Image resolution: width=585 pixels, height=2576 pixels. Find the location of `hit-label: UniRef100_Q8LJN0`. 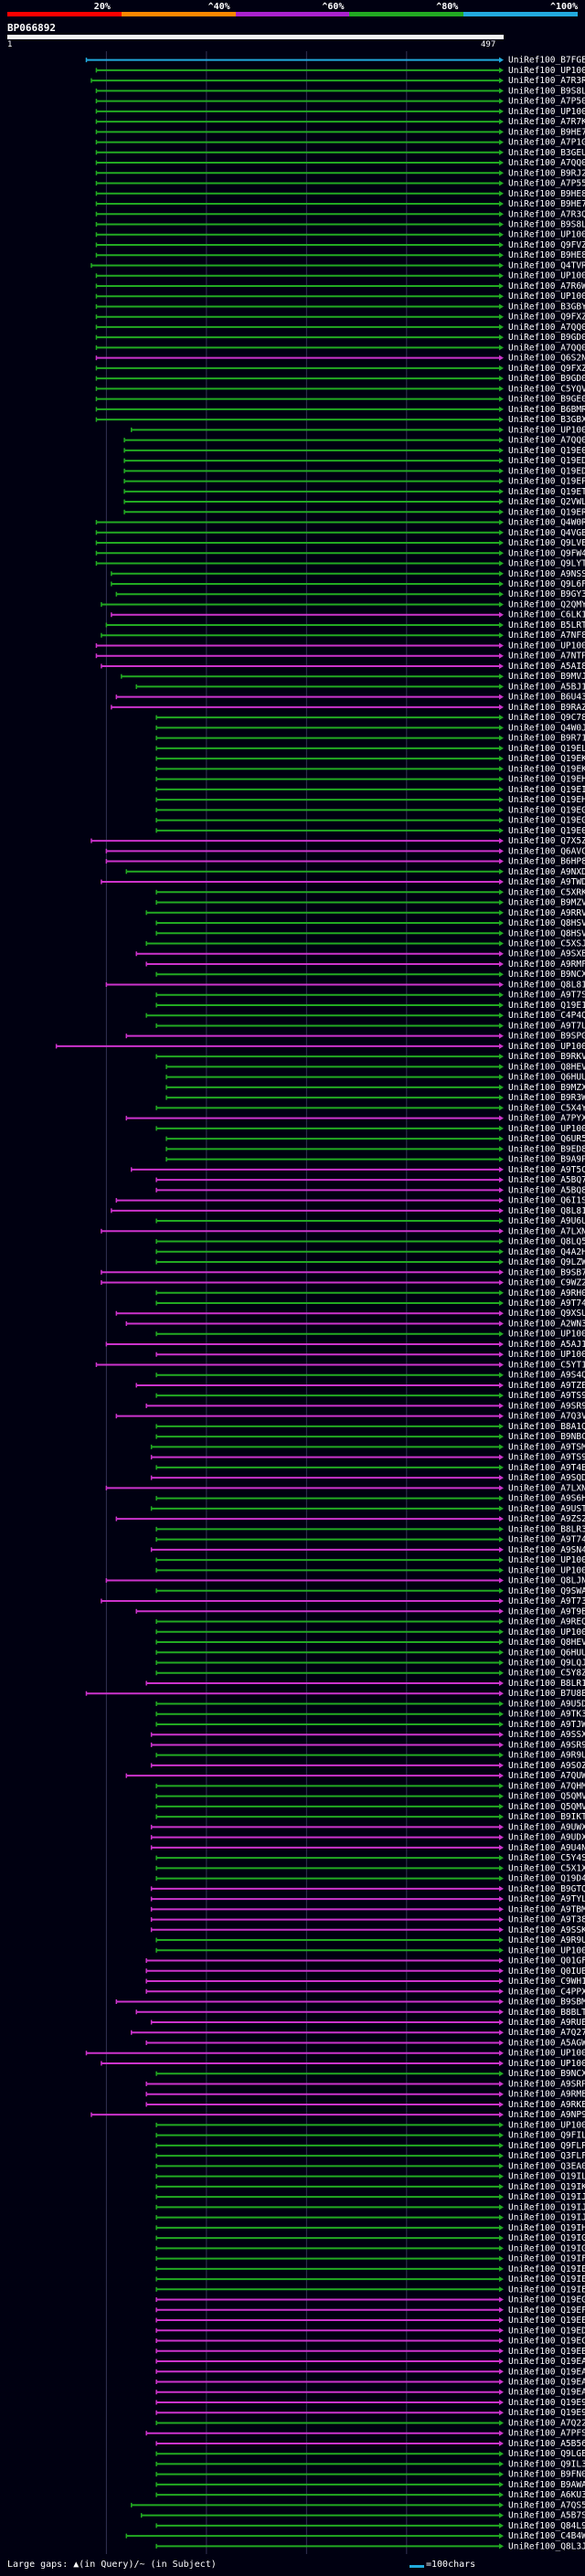

hit-label: UniRef100_Q8LJN0 is located at coordinates (546, 1581).